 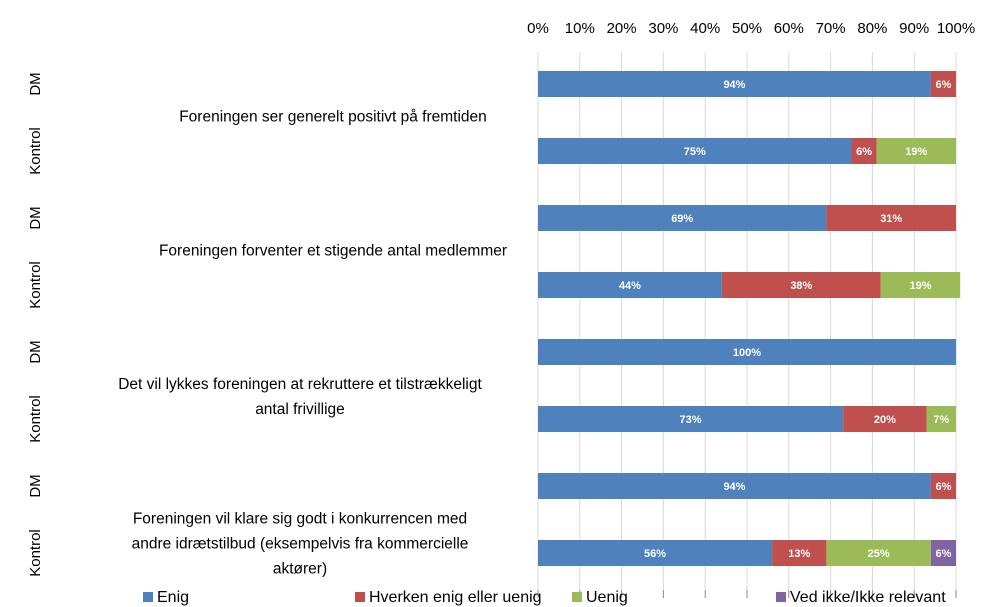 I want to click on data-label: 7%, so click(x=941, y=420).